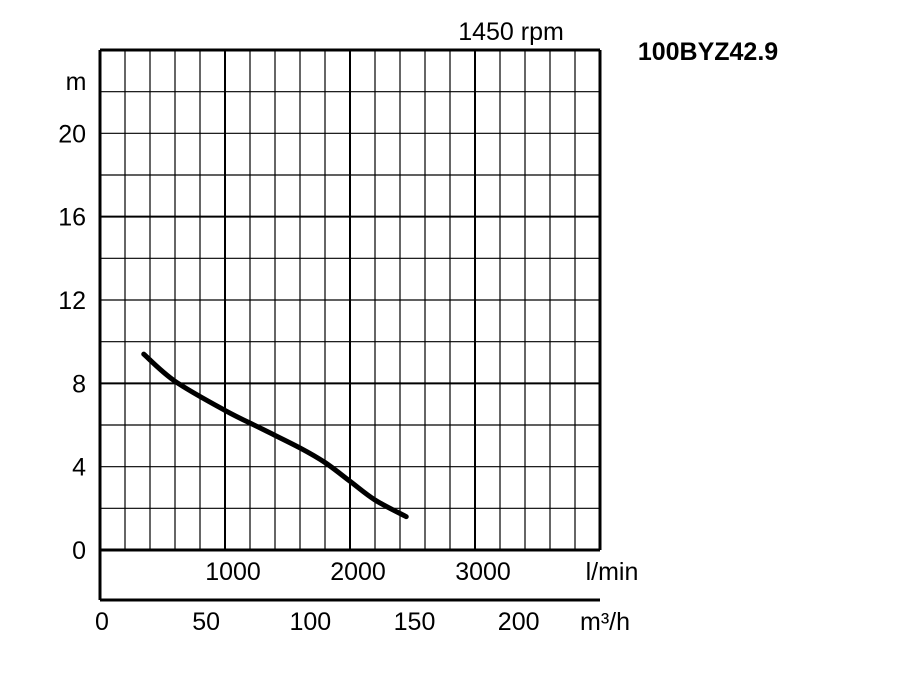  Describe the element at coordinates (708, 52) in the screenshot. I see `model-title: 100BYZ42.9` at that location.